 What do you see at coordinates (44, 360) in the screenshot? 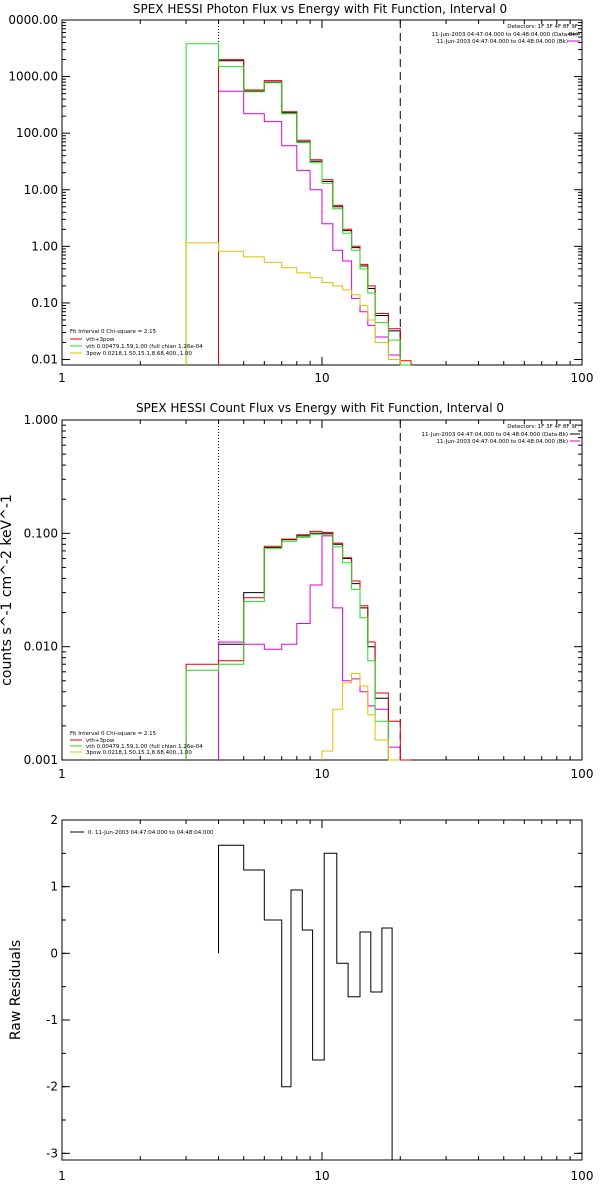
I see `y-tick-label: 0.01` at bounding box center [44, 360].